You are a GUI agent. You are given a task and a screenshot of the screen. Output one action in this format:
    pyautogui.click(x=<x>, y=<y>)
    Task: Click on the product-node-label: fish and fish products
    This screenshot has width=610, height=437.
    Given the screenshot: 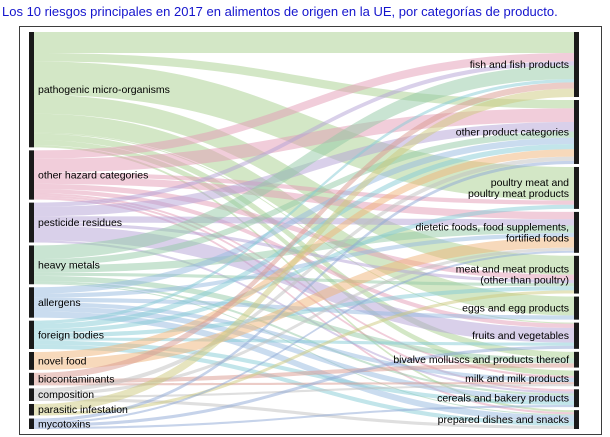 What is the action you would take?
    pyautogui.click(x=519, y=65)
    